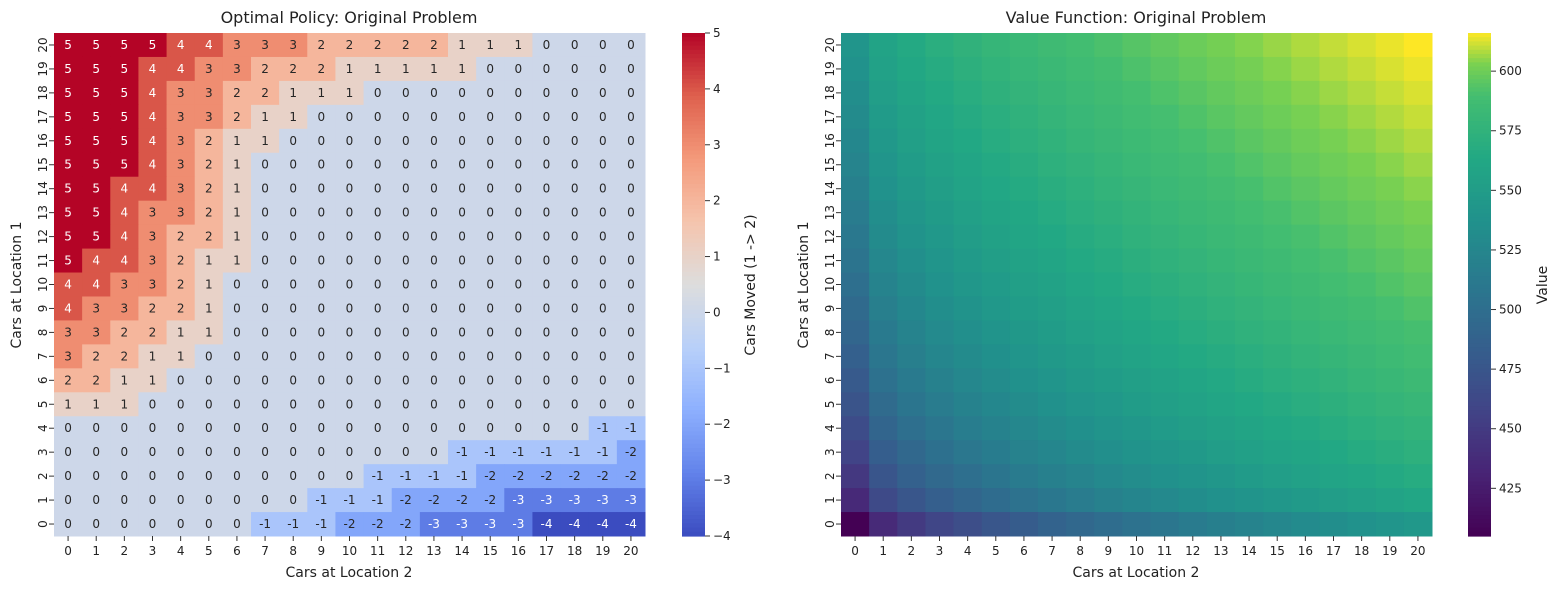 The image size is (1559, 594). Describe the element at coordinates (43, 476) in the screenshot. I see `policy-y-tick-label: 2` at that location.